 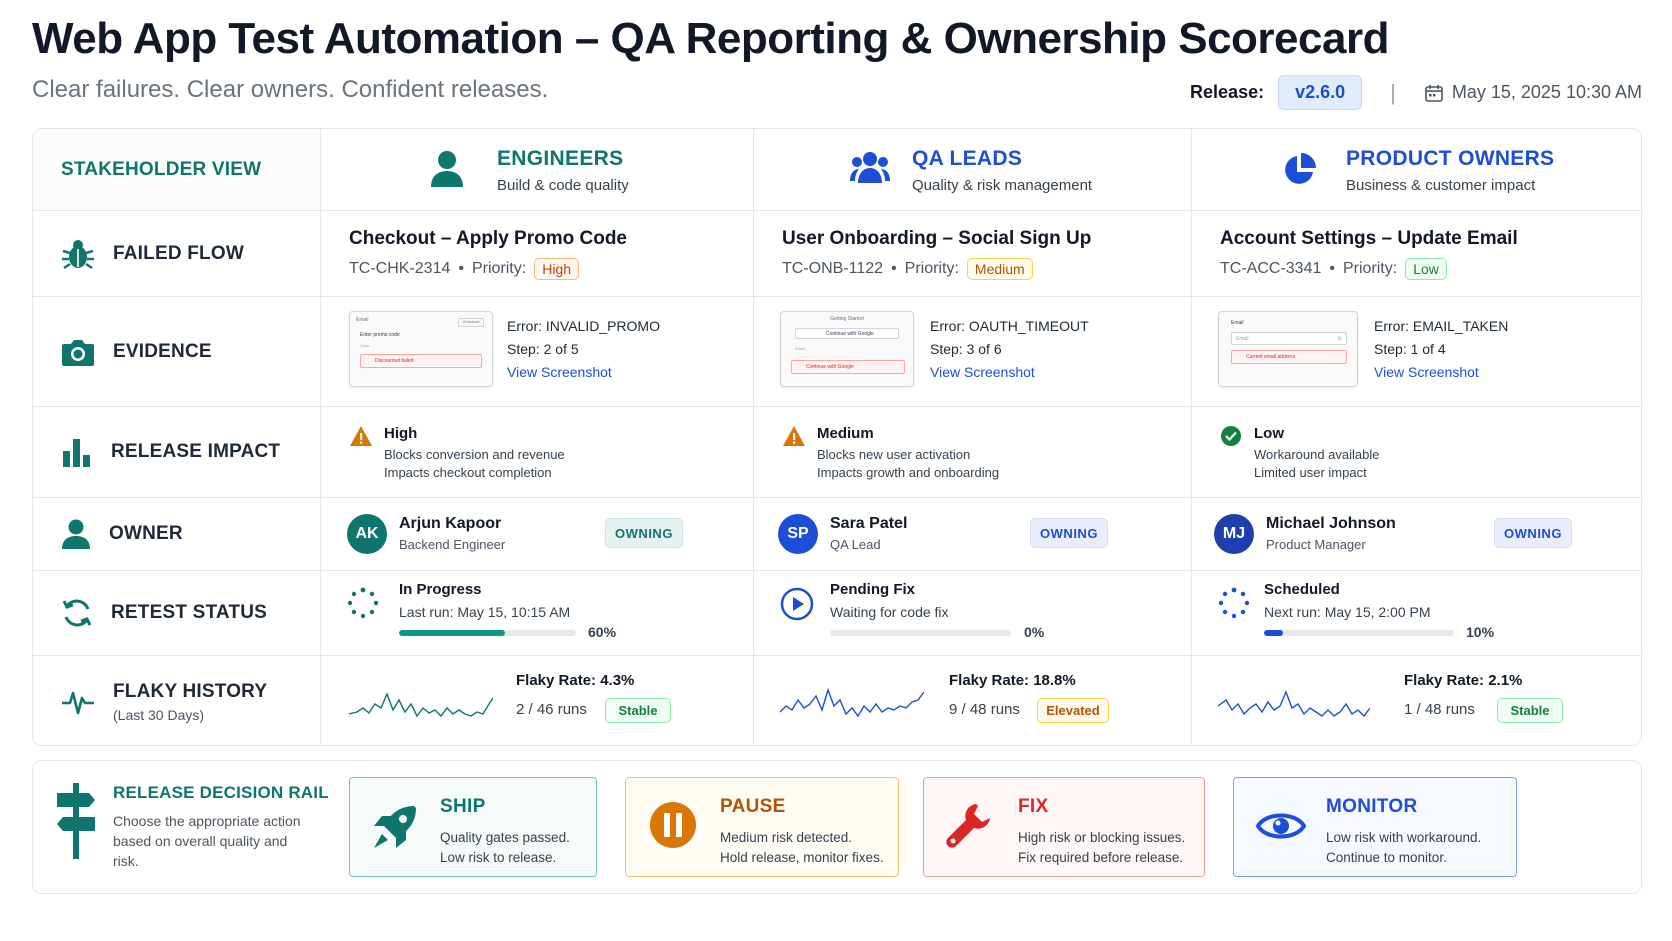 What do you see at coordinates (560, 158) in the screenshot?
I see `stakeholder-name: ENGINEERS` at bounding box center [560, 158].